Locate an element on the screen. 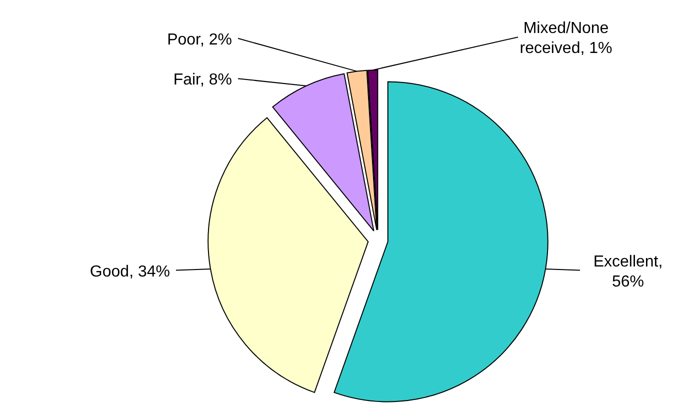 The height and width of the screenshot is (405, 695). slice-label: Poor, 2% is located at coordinates (199, 39).